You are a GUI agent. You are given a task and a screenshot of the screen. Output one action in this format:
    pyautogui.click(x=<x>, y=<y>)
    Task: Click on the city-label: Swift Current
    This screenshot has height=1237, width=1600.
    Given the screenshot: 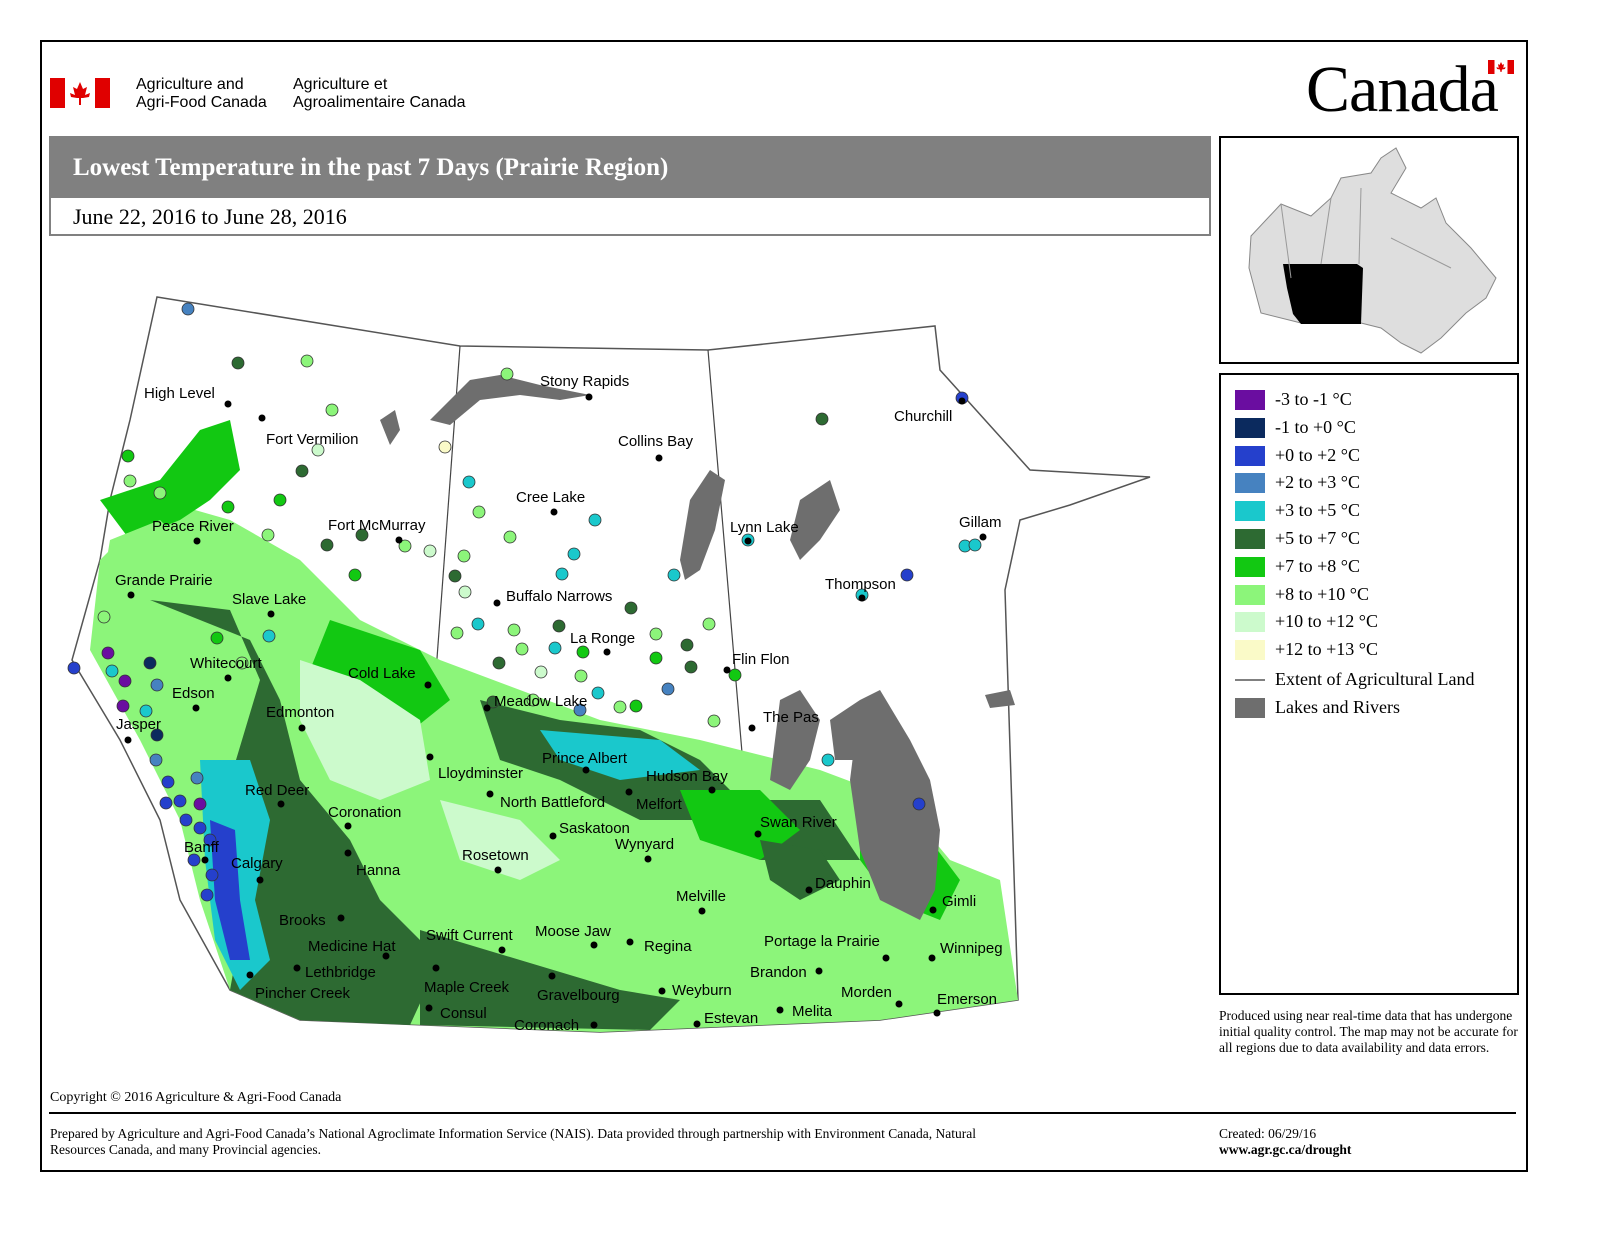 What is the action you would take?
    pyautogui.click(x=470, y=935)
    